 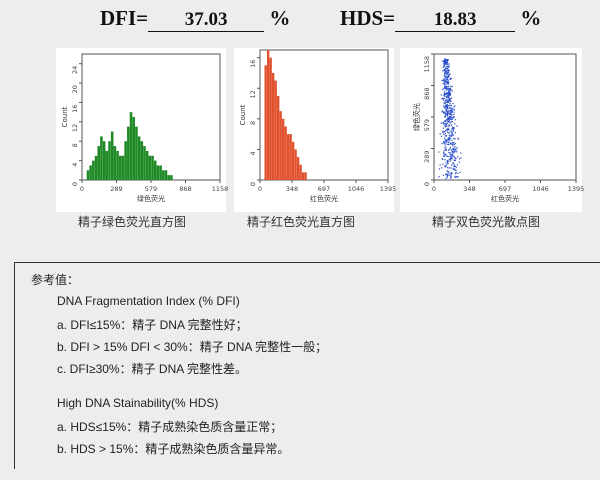 I want to click on green-histogram-y-tick-label: 24, so click(x=75, y=70).